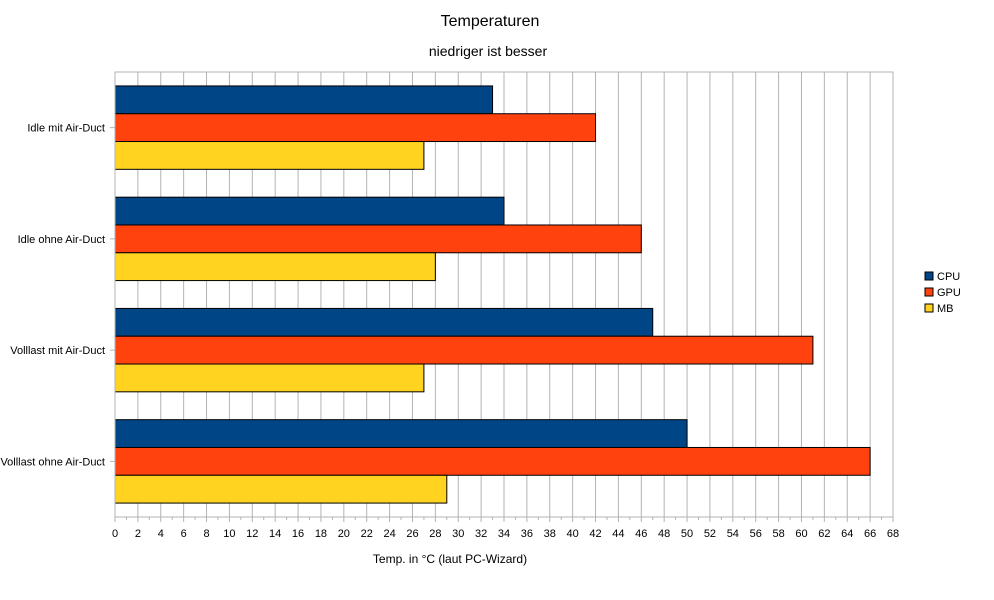  I want to click on legend: CPU GPU MB, so click(942, 293).